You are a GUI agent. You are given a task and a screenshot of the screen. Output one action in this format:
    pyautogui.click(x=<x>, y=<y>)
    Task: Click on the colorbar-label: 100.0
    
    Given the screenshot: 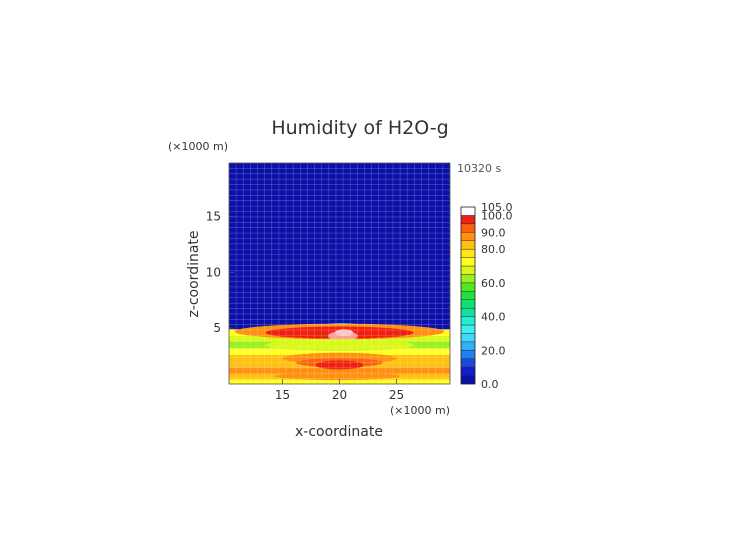 What is the action you would take?
    pyautogui.click(x=497, y=215)
    